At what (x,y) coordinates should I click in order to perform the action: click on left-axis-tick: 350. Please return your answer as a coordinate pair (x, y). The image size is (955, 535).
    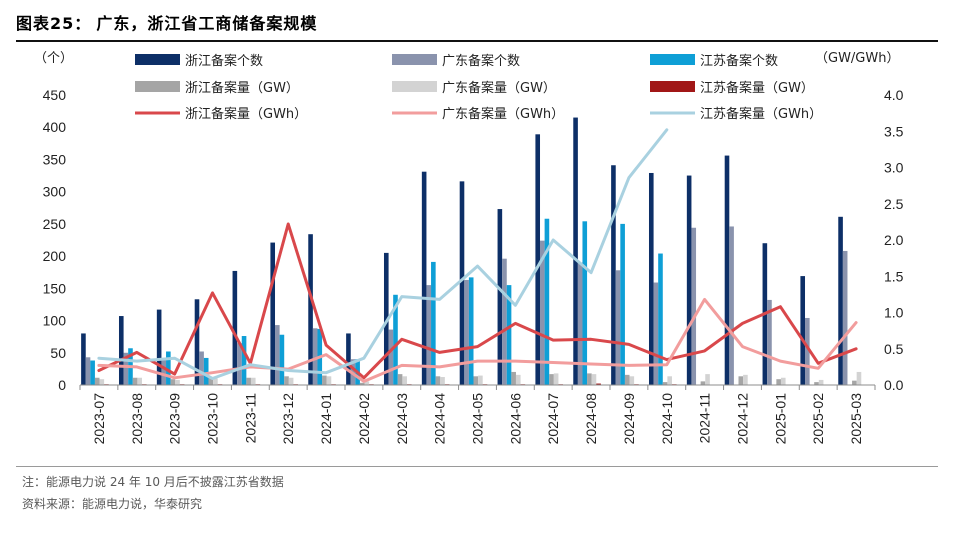
    Looking at the image, I should click on (55, 159).